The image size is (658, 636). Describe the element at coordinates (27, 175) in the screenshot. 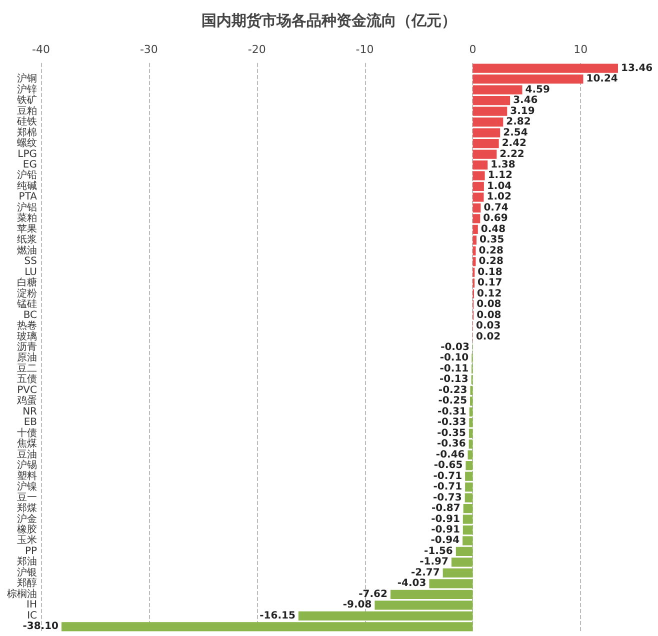

I see `y-tick-label: 沪铅` at that location.